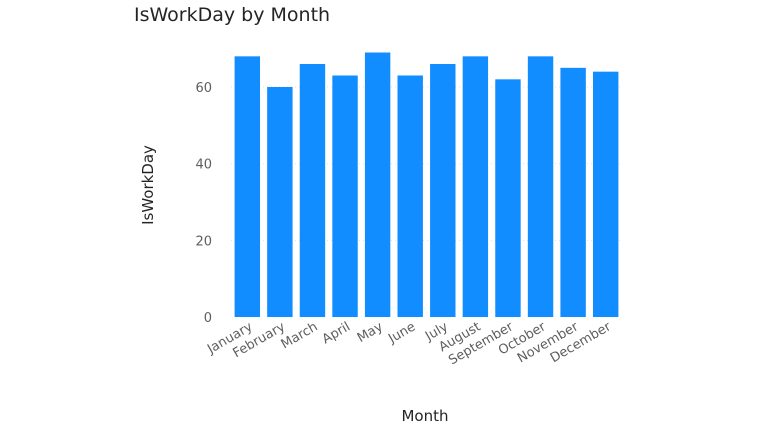  I want to click on x-axis-title: Month, so click(424, 416).